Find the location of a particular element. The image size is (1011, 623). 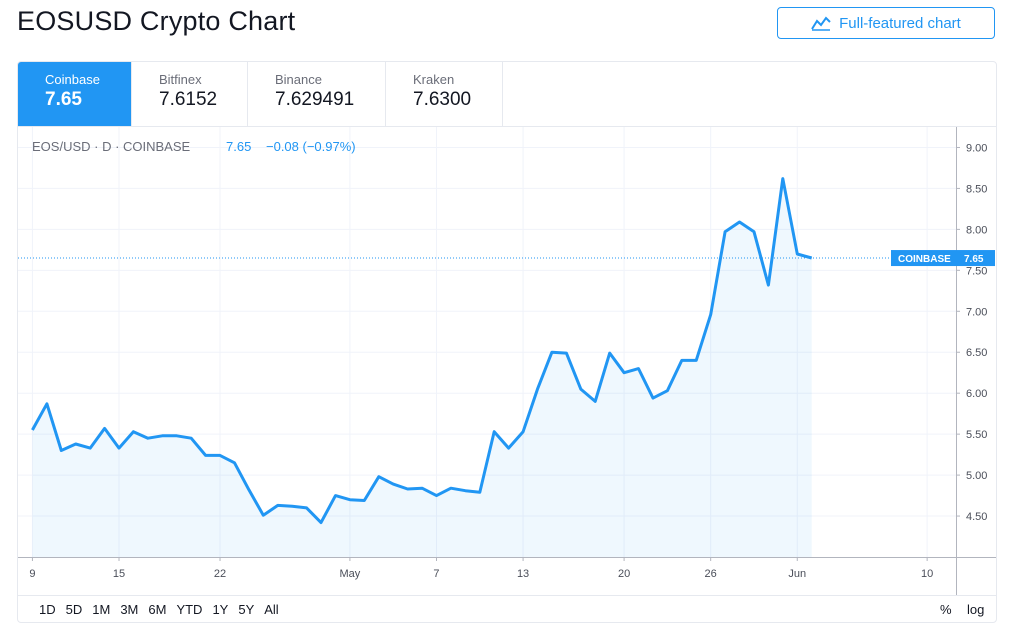

tab-kraken: Kraken 7.6300 is located at coordinates (444, 94).